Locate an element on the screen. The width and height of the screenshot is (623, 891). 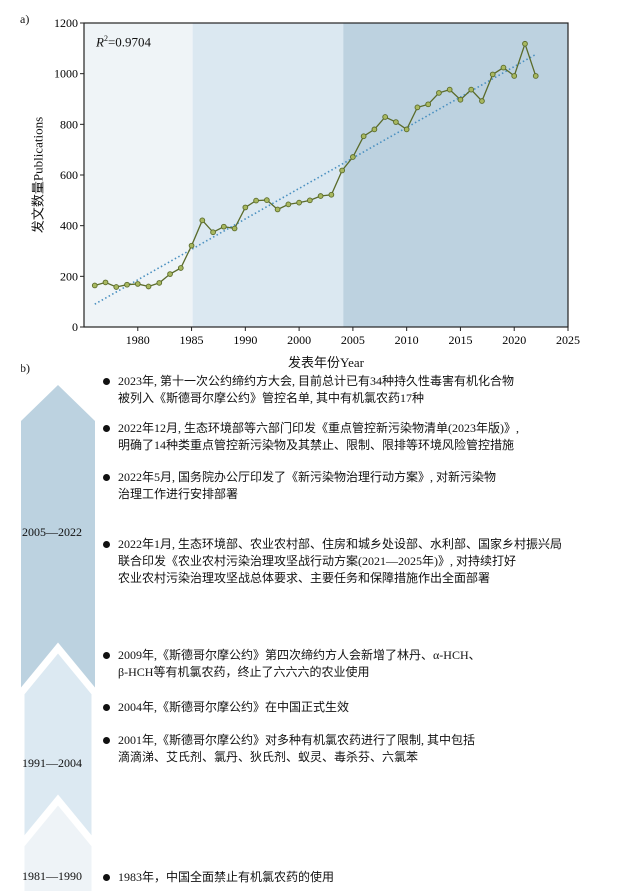
y-axis-label: 发文数量Publications is located at coordinates (38, 175).